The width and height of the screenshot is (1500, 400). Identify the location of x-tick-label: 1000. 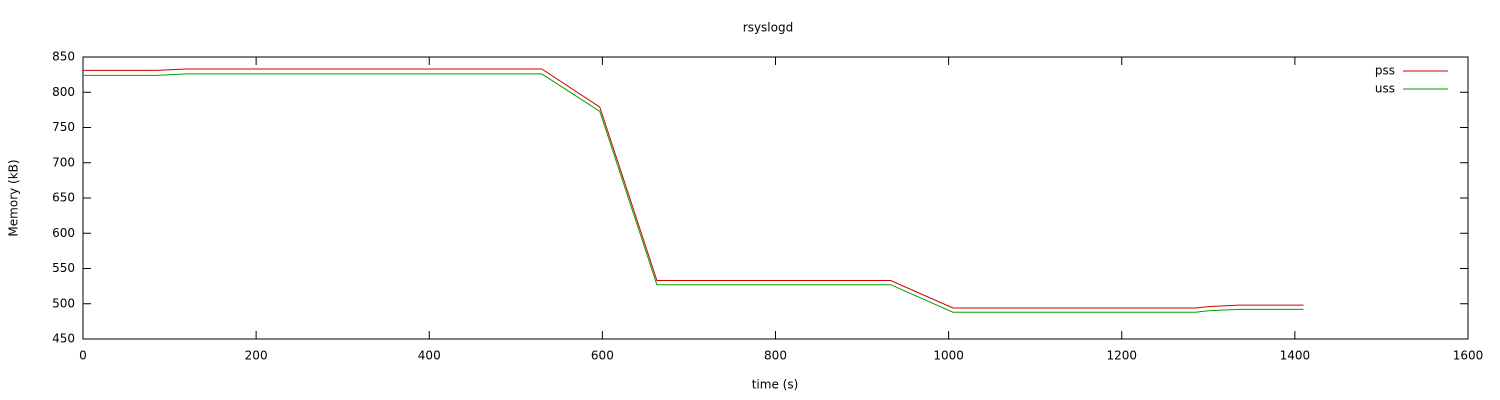
(948, 356).